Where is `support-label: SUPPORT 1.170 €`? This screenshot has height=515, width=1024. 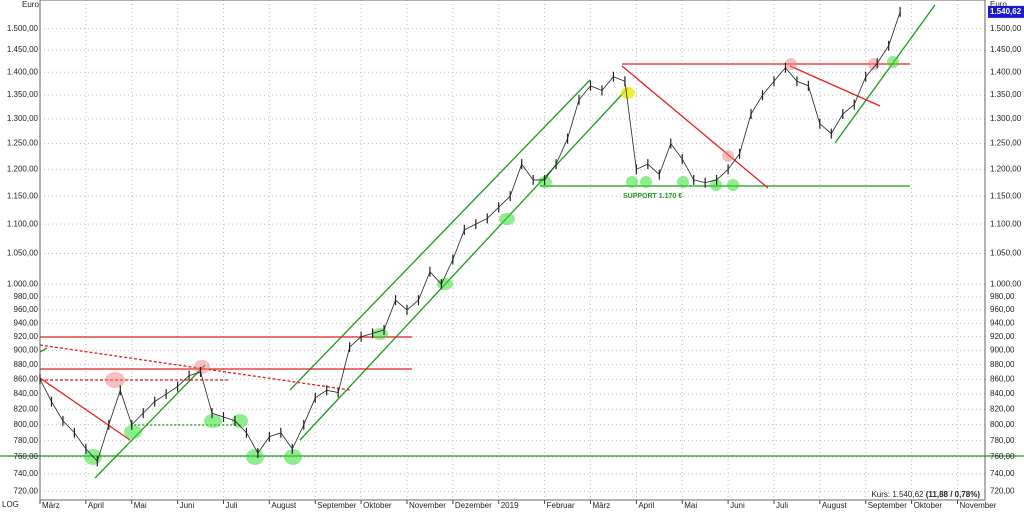
support-label: SUPPORT 1.170 € is located at coordinates (652, 196).